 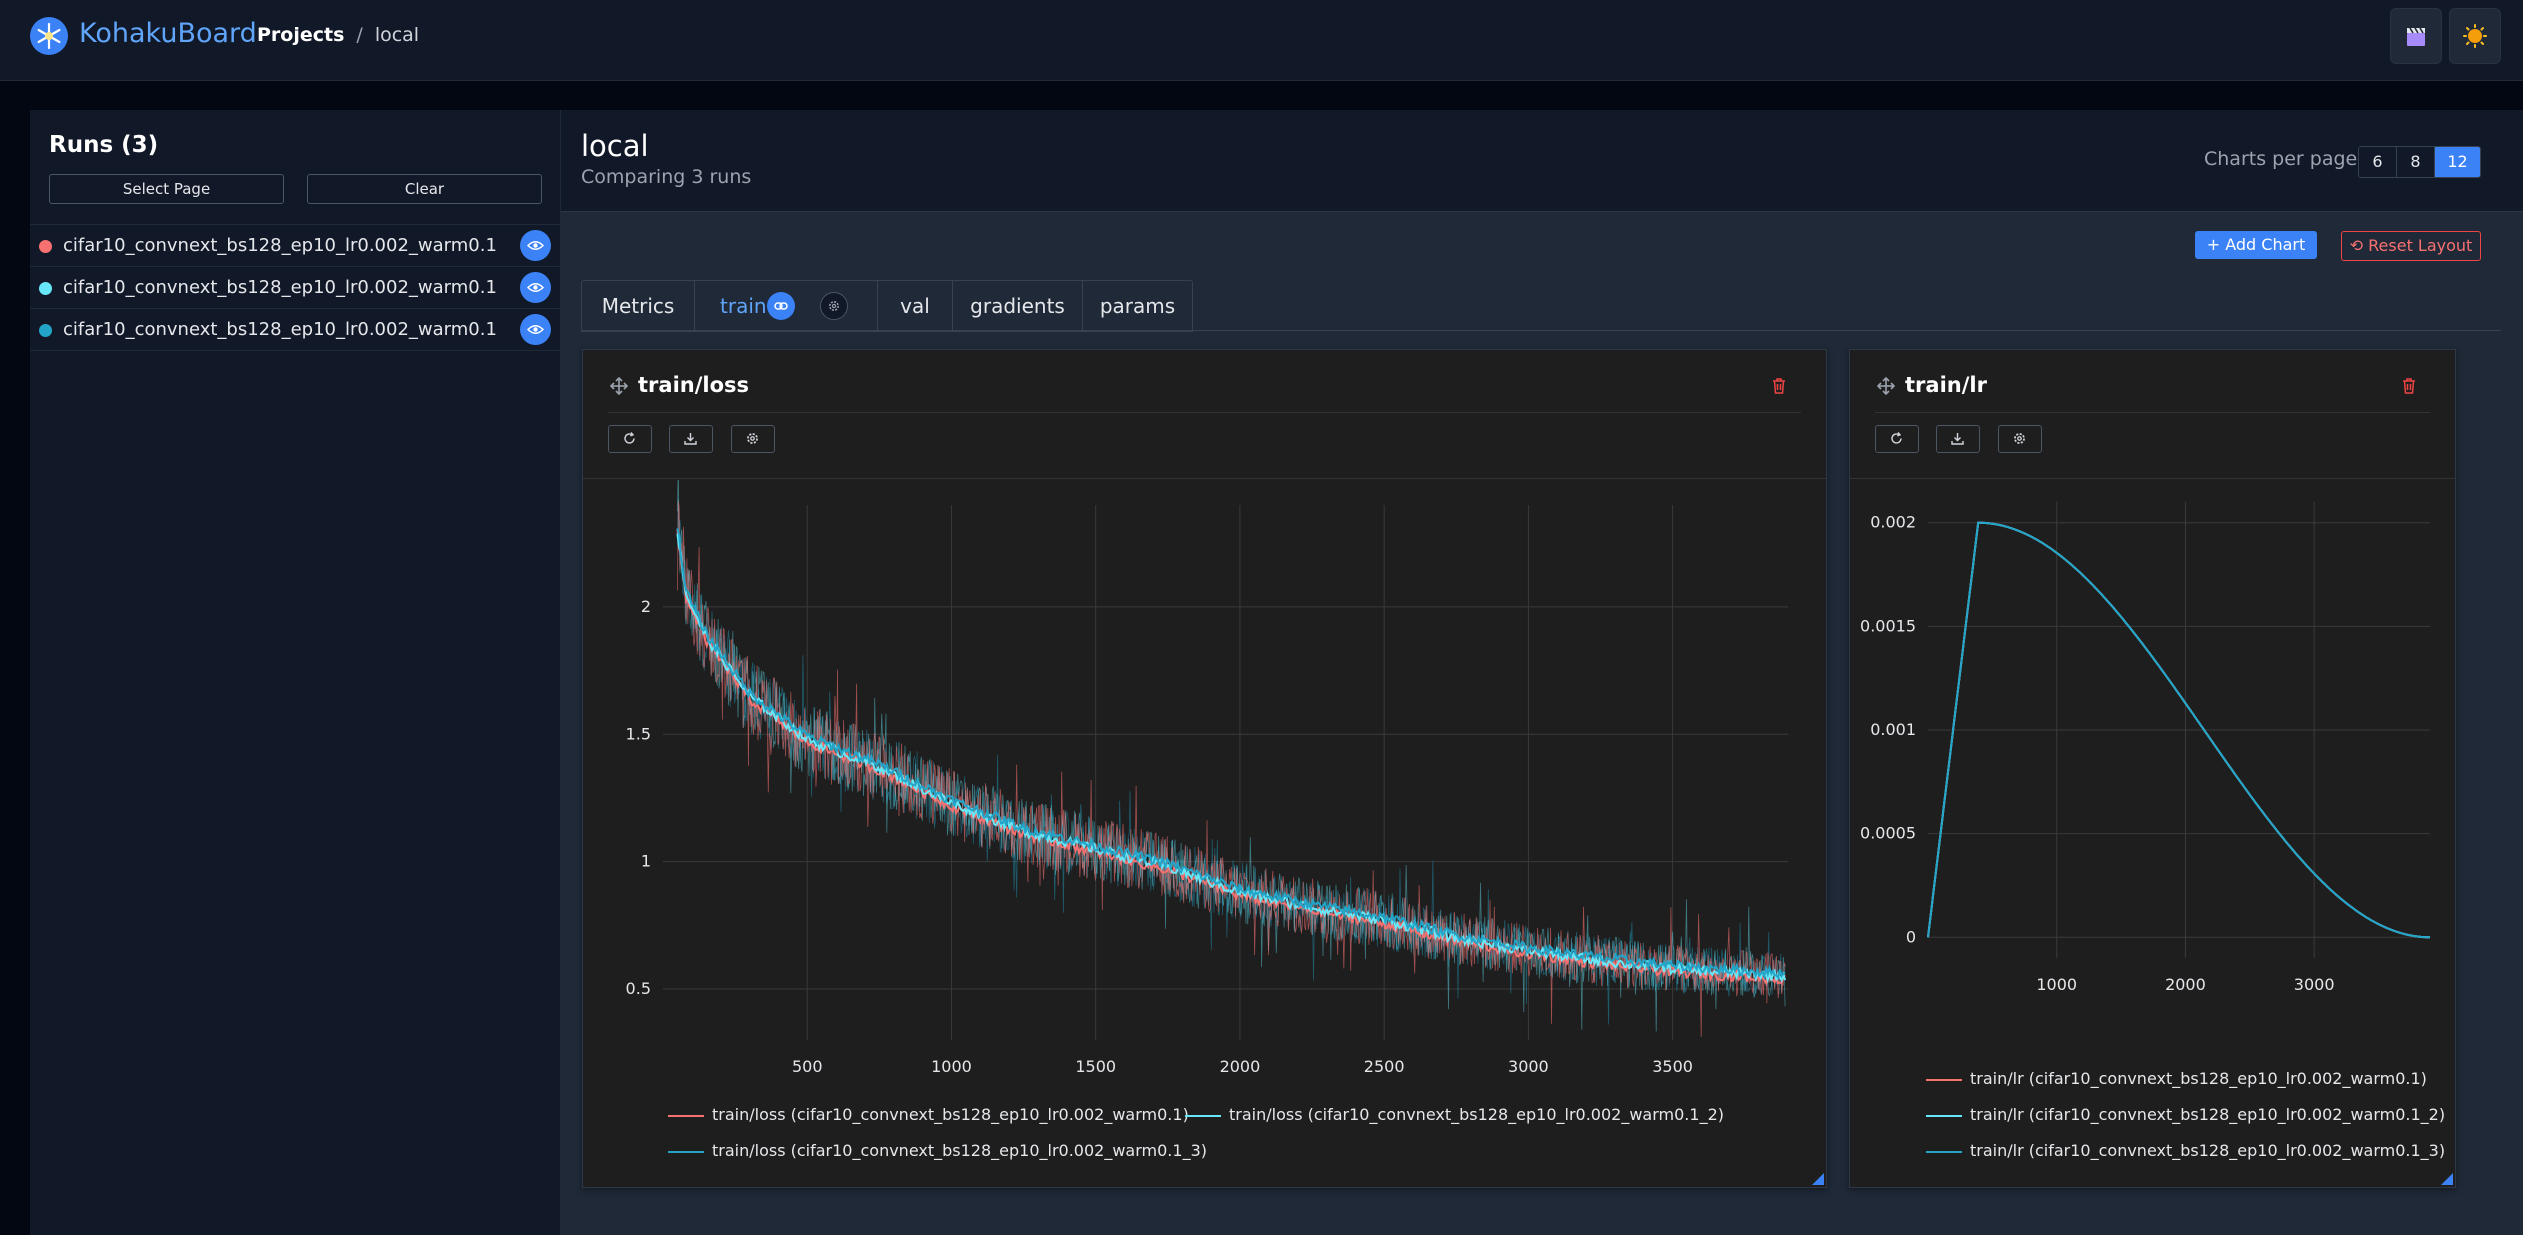 I want to click on train-lr-plot: 1000 2000 3000 0 0.0005 0.001 0.0015 0.002, so click(x=2152, y=780).